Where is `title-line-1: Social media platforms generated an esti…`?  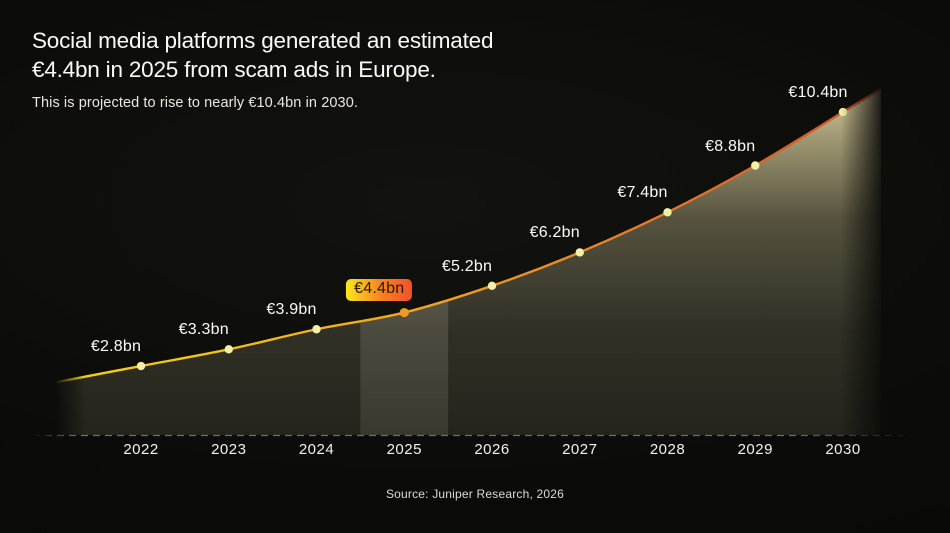
title-line-1: Social media platforms generated an esti… is located at coordinates (263, 40).